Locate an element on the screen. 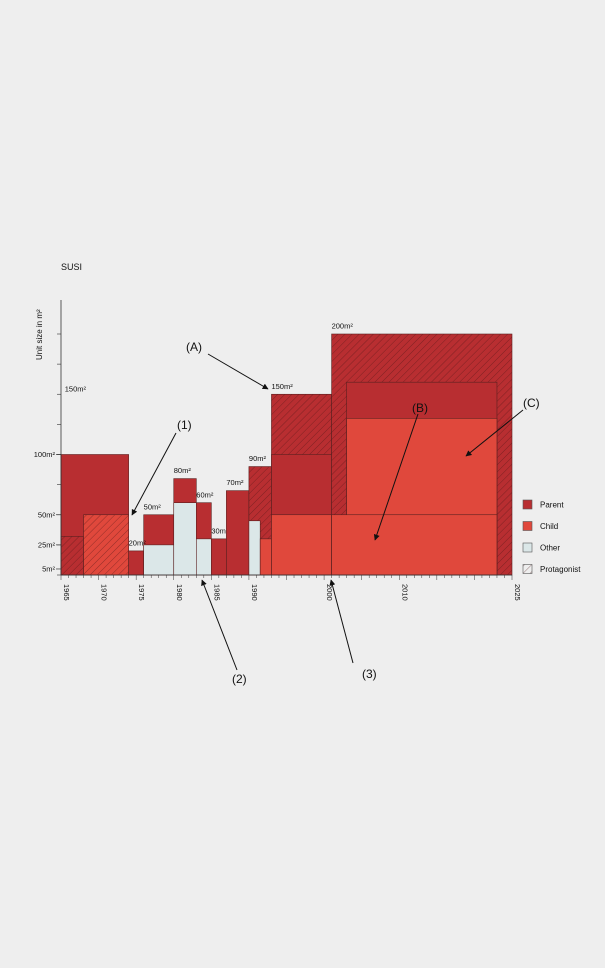 The height and width of the screenshot is (968, 605). x-tick-label-8: 2025 is located at coordinates (517, 592).